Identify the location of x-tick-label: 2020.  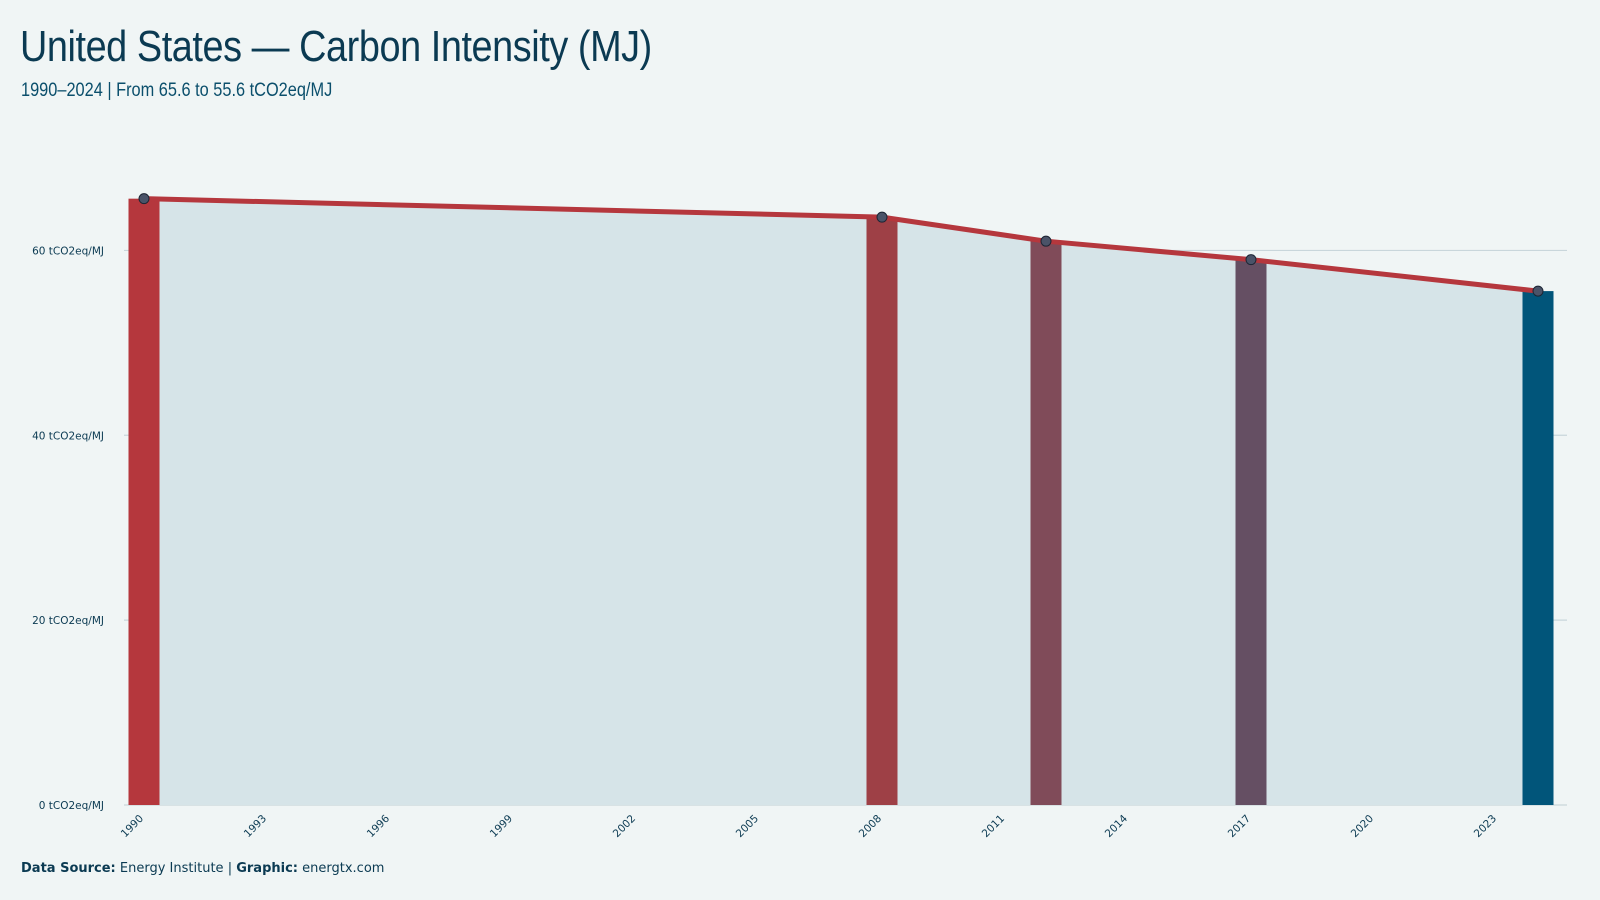
(1362, 826).